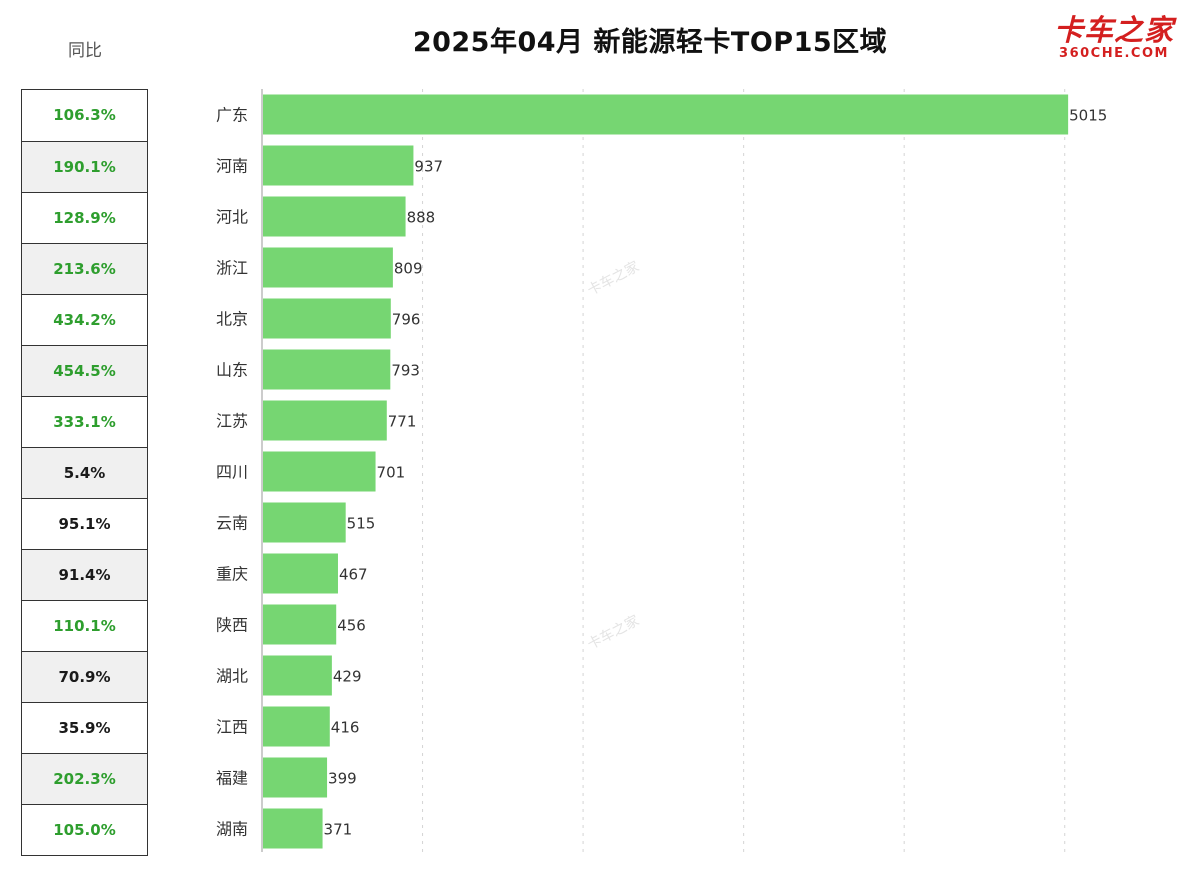 The width and height of the screenshot is (1200, 873). I want to click on data-label: 416, so click(345, 728).